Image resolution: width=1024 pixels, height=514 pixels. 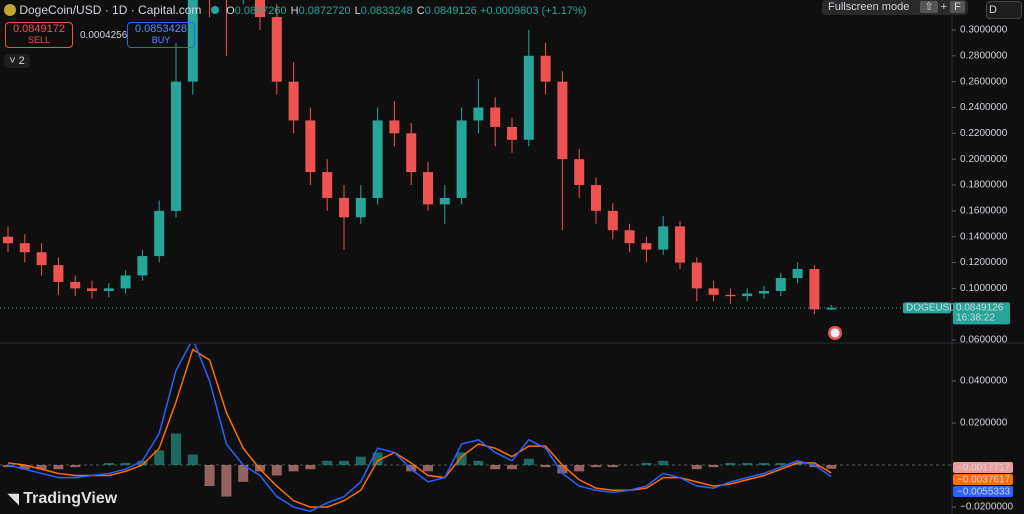 I want to click on key-shift: ⇧, so click(x=929, y=7).